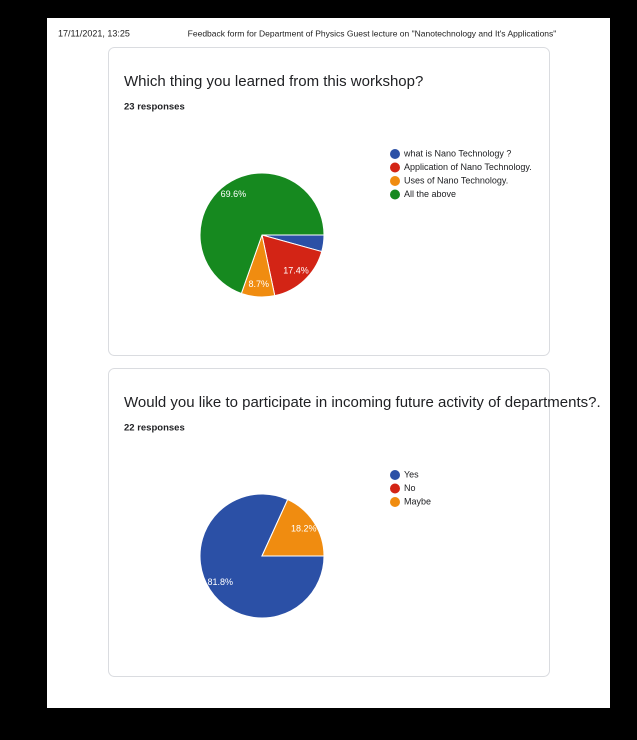  I want to click on legend-label: what is Nano Technology ?, so click(457, 153).